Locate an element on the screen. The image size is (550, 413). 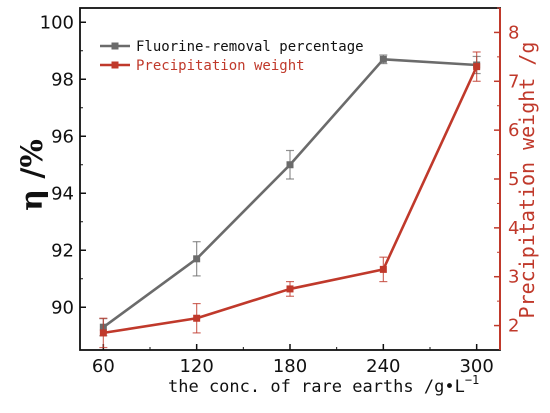
left-tick-label: 98 is located at coordinates (62, 79).